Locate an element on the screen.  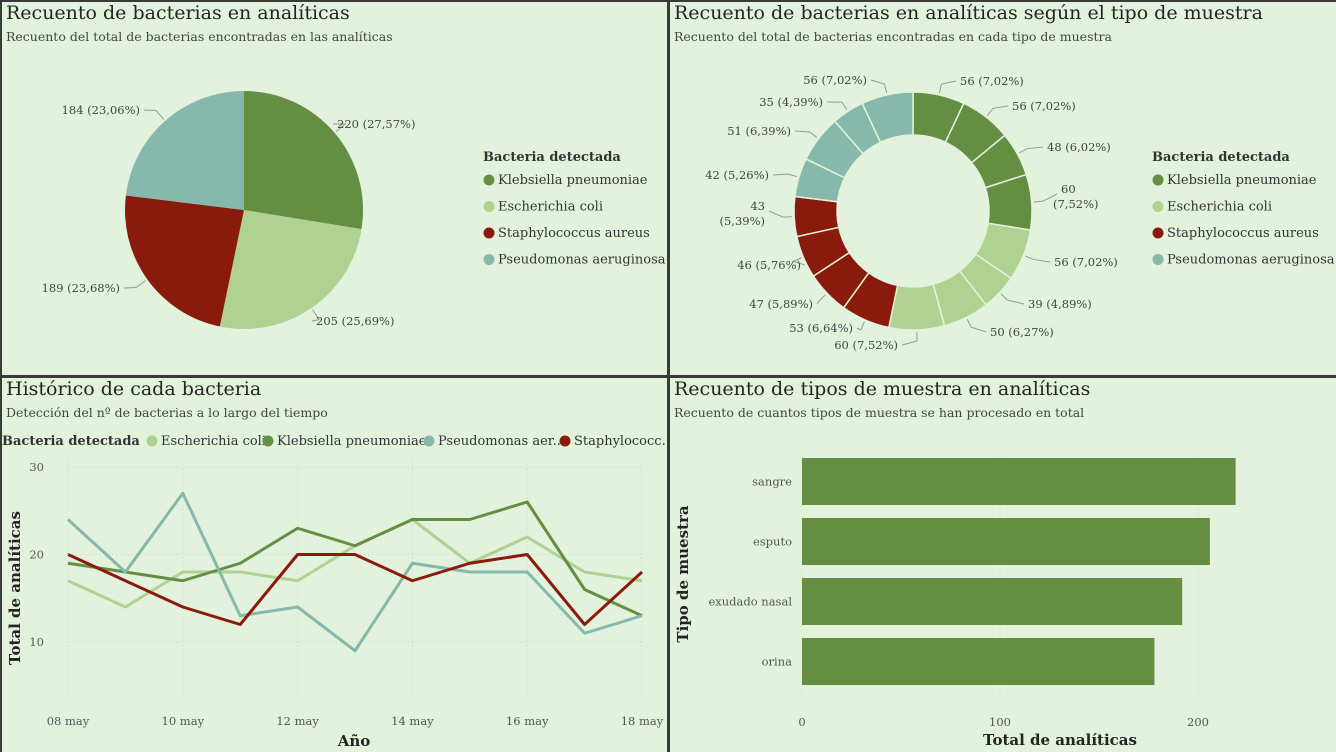
x-tick-label: 16 may is located at coordinates (527, 721).